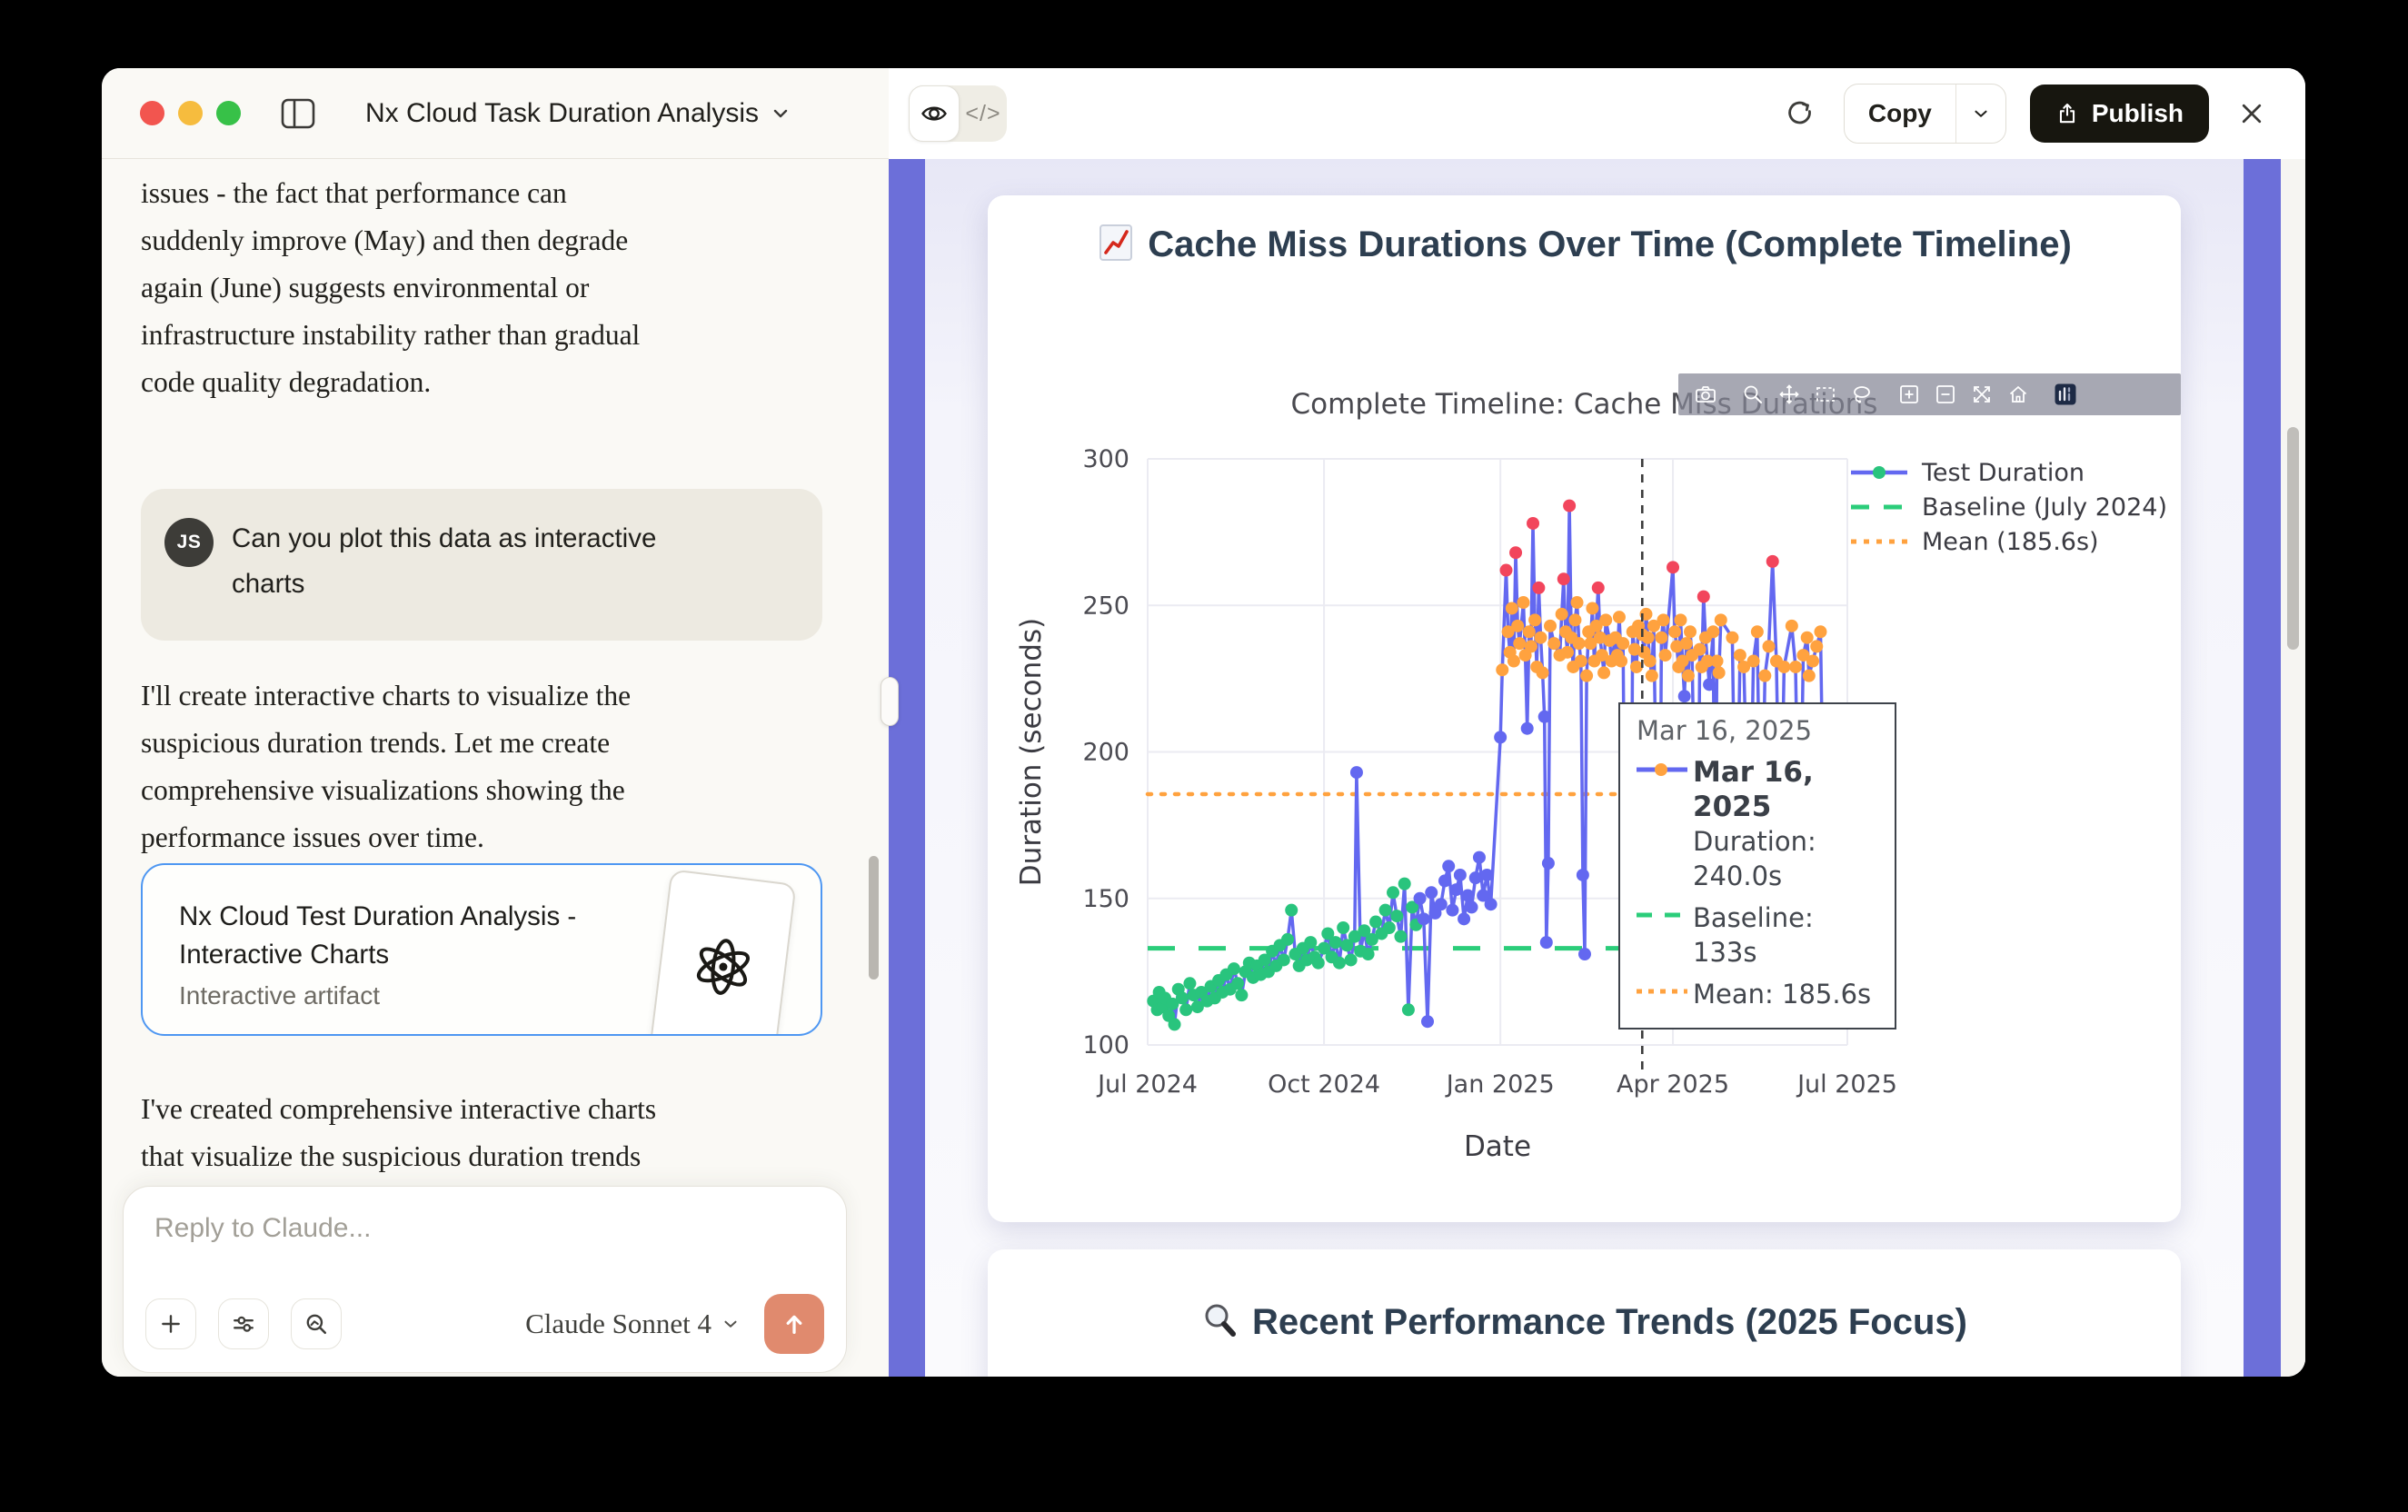 Image resolution: width=2408 pixels, height=1512 pixels. What do you see at coordinates (2065, 394) in the screenshot?
I see `plotly-logo-icon` at bounding box center [2065, 394].